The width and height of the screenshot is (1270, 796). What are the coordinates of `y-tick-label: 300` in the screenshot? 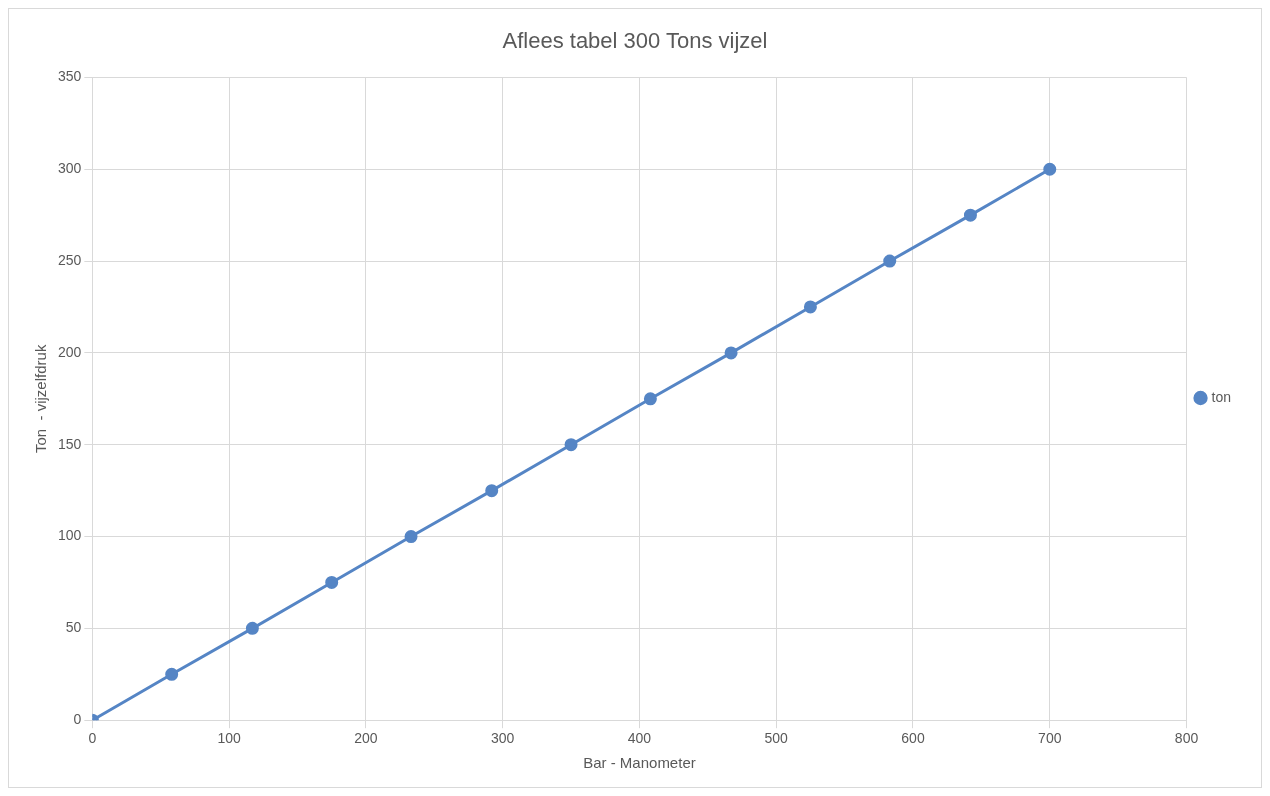 It's located at (70, 168).